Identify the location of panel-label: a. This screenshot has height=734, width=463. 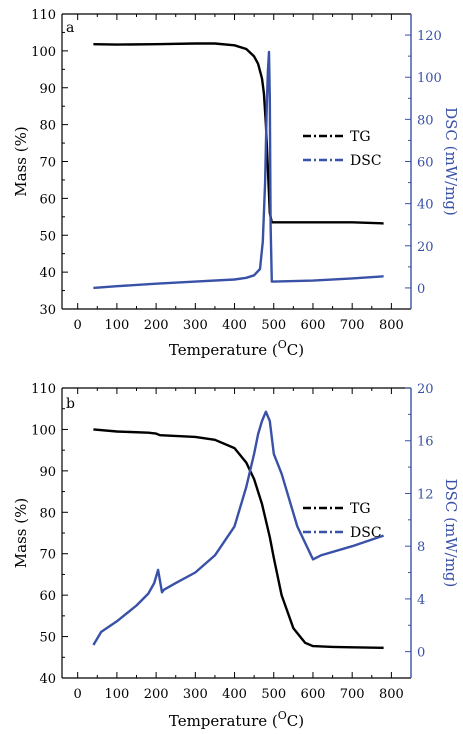
(70, 28).